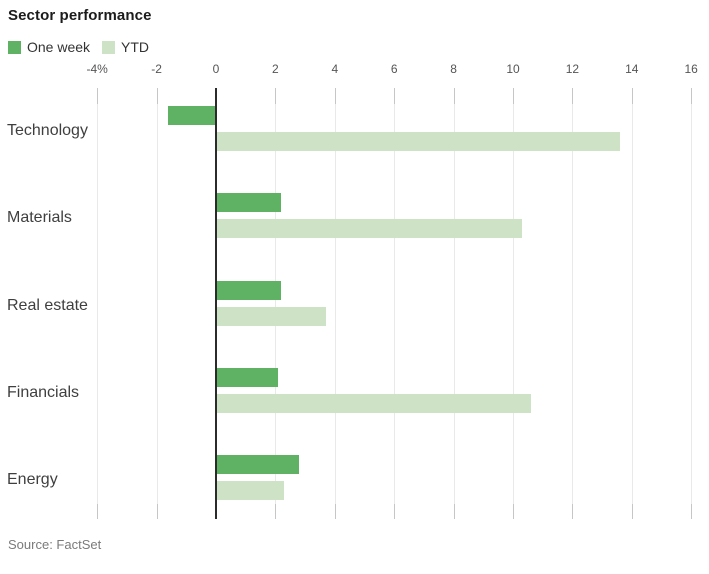 This screenshot has height=574, width=709. Describe the element at coordinates (47, 130) in the screenshot. I see `category-label-technology: Technology` at that location.